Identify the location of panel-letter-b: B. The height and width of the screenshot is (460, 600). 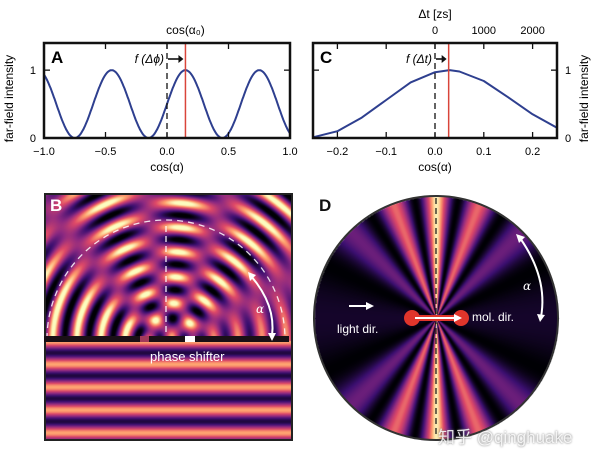
(56, 205).